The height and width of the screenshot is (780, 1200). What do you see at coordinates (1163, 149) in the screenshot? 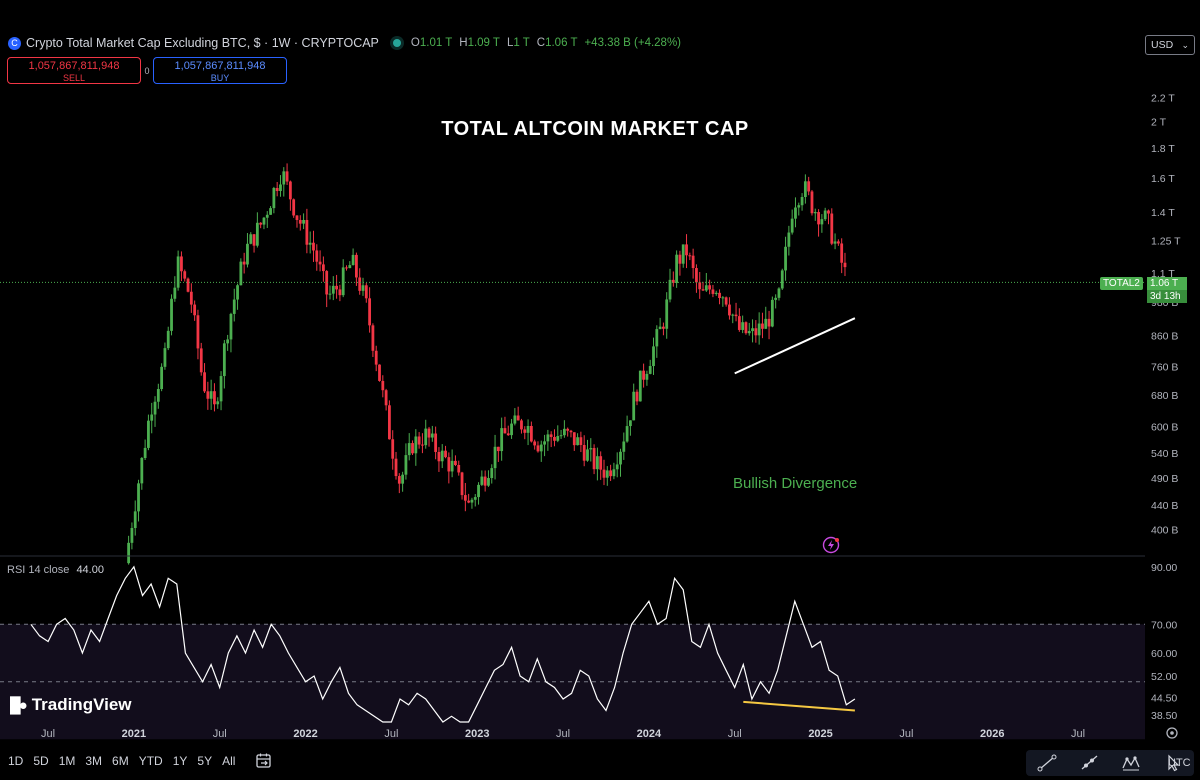
I see `price-tick-label: 1.8 T` at bounding box center [1163, 149].